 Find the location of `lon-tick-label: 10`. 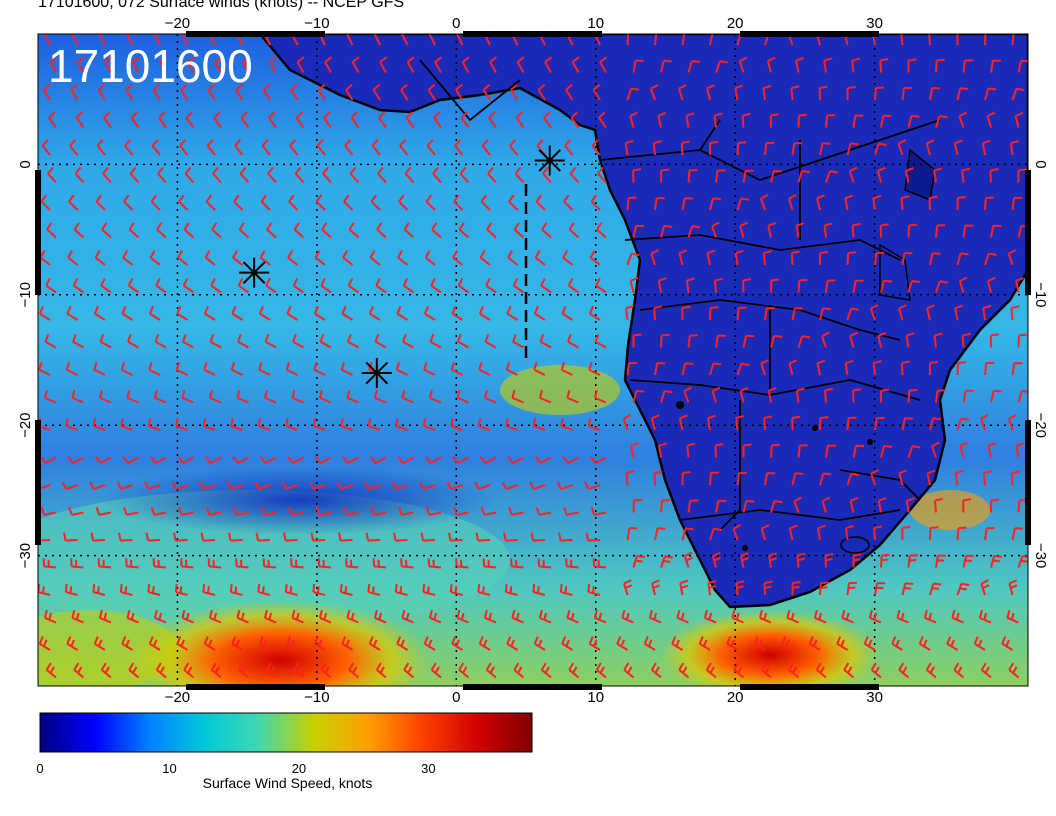

lon-tick-label: 10 is located at coordinates (595, 697).